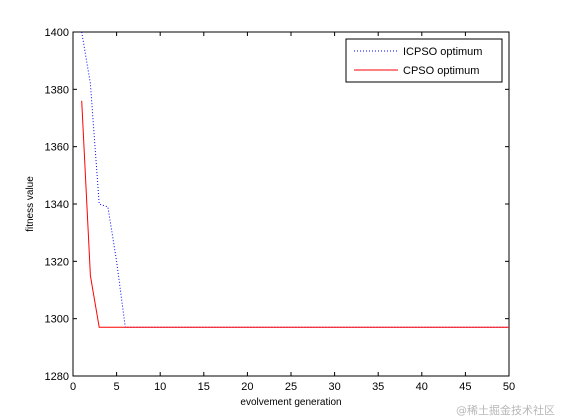 The height and width of the screenshot is (420, 561). Describe the element at coordinates (290, 402) in the screenshot. I see `x-axis-label: evolvement generation` at that location.